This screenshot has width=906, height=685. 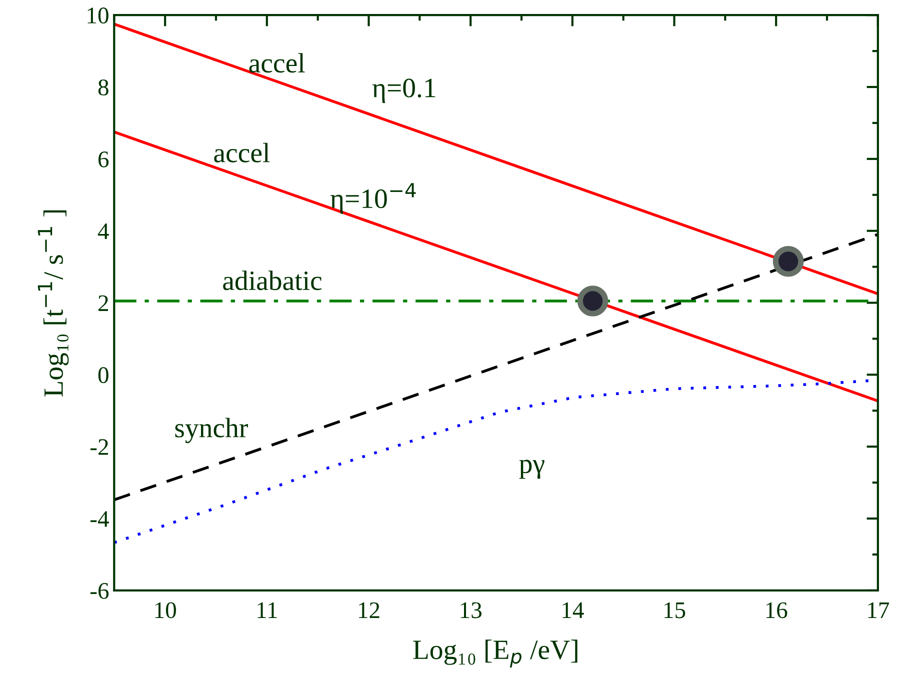 I want to click on annotation: η=0.1, so click(x=404, y=91).